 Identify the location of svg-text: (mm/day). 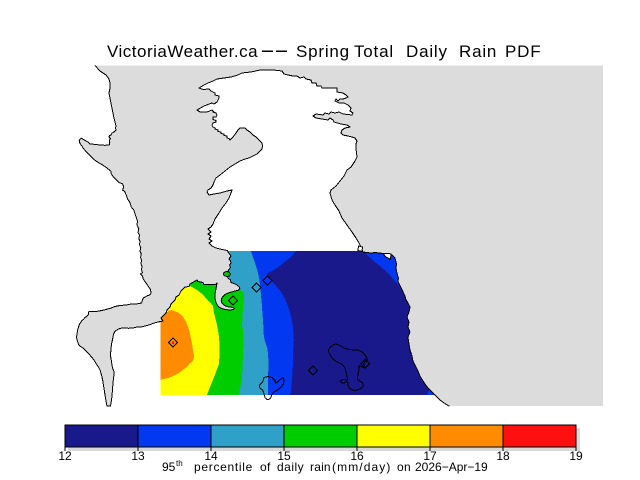
(361, 467).